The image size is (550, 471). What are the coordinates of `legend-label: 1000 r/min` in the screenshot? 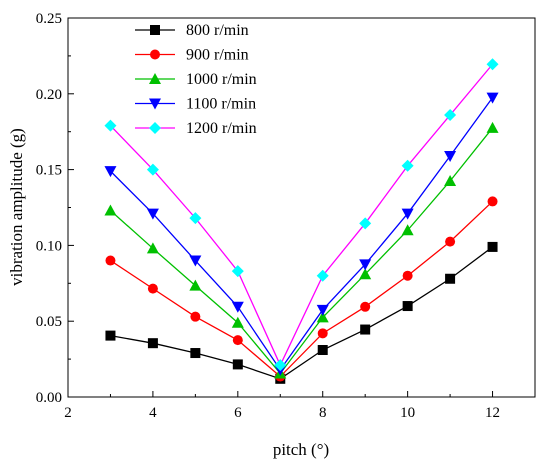 It's located at (221, 79).